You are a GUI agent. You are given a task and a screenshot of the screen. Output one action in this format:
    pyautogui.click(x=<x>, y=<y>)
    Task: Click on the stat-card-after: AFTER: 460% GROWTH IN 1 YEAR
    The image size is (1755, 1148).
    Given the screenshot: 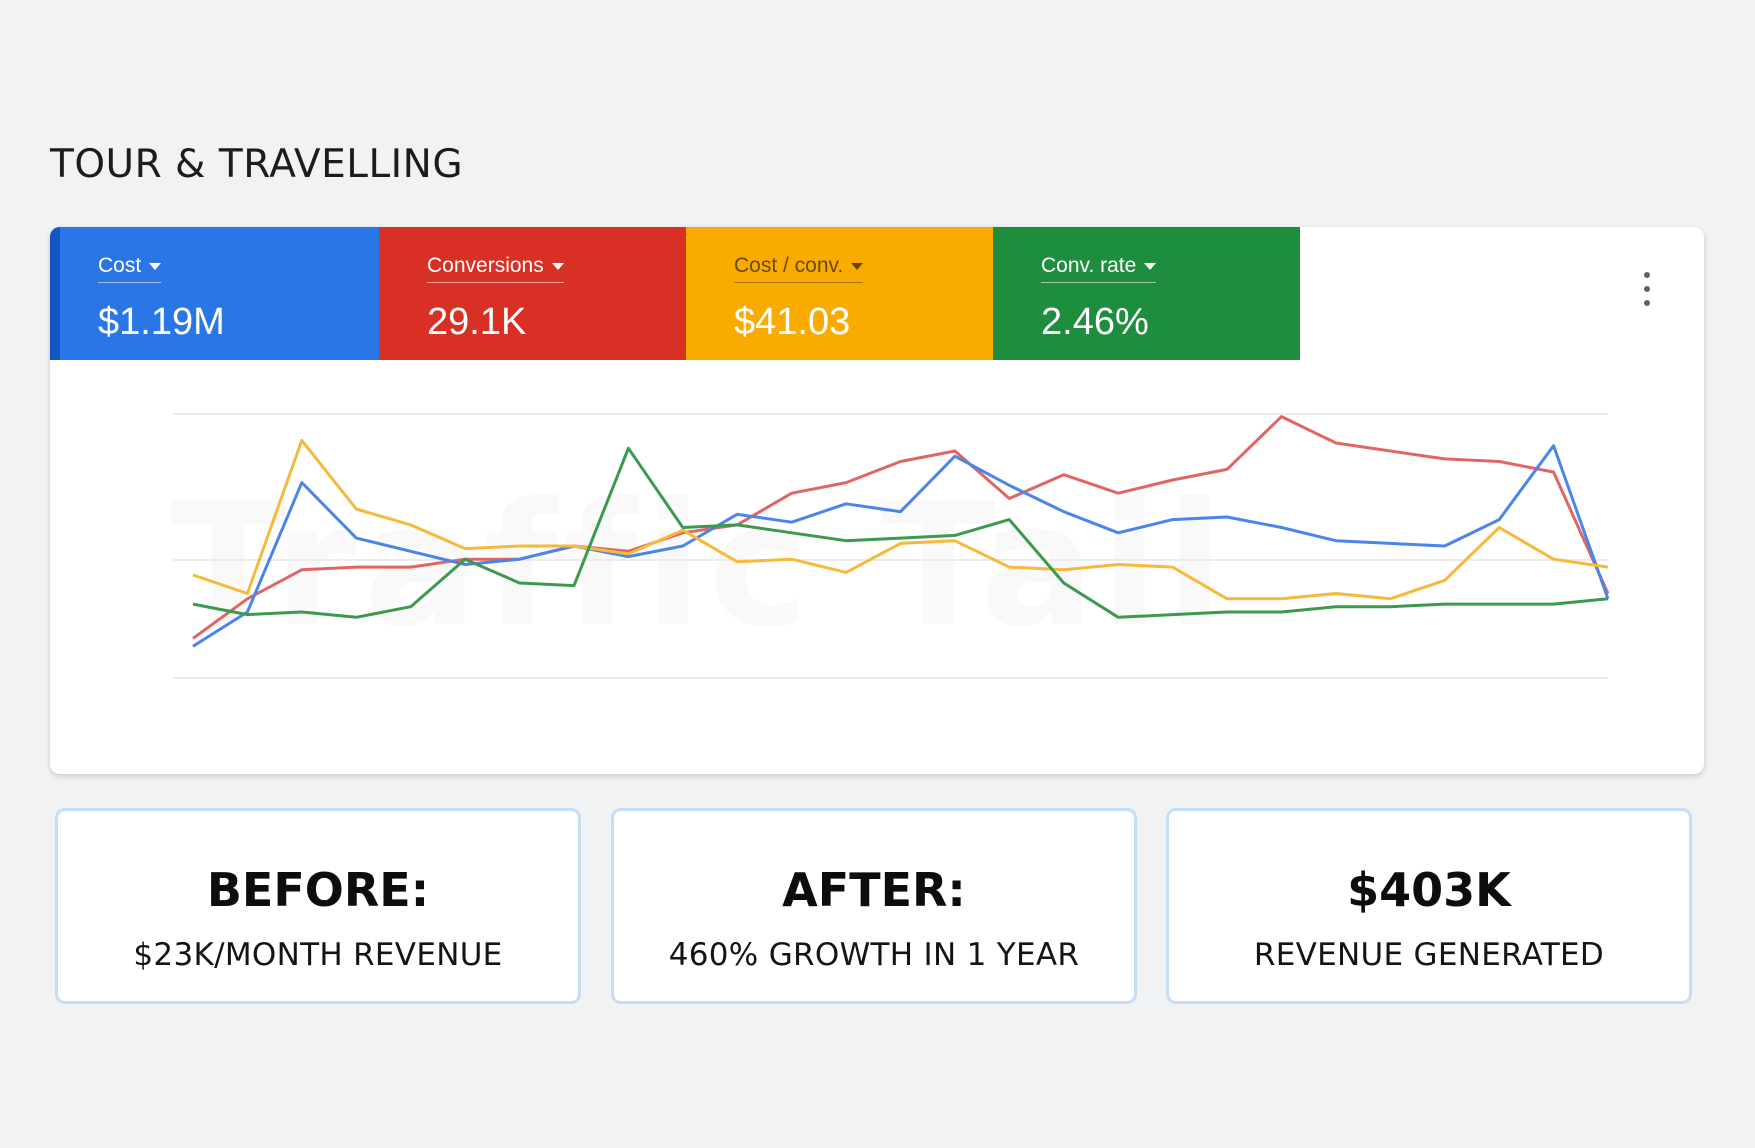 What is the action you would take?
    pyautogui.click(x=874, y=906)
    